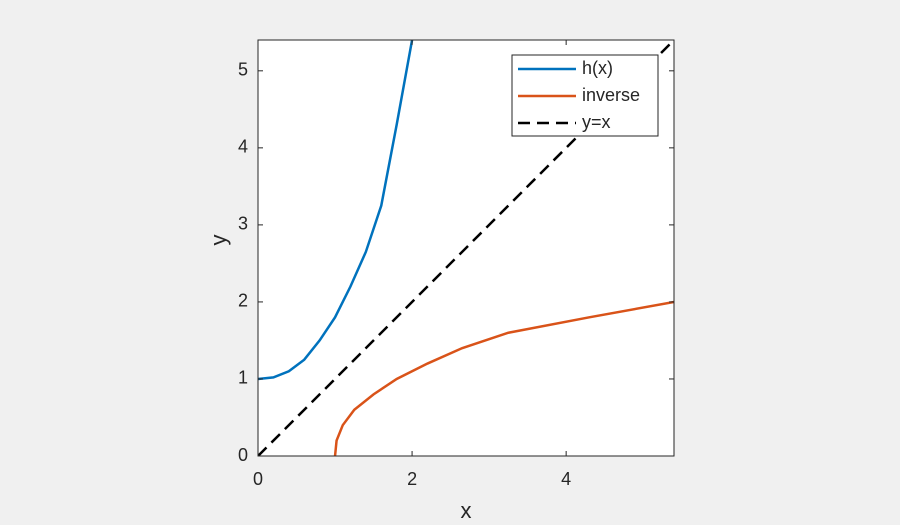 This screenshot has height=525, width=900. What do you see at coordinates (243, 147) in the screenshot?
I see `y-tick-label: 4` at bounding box center [243, 147].